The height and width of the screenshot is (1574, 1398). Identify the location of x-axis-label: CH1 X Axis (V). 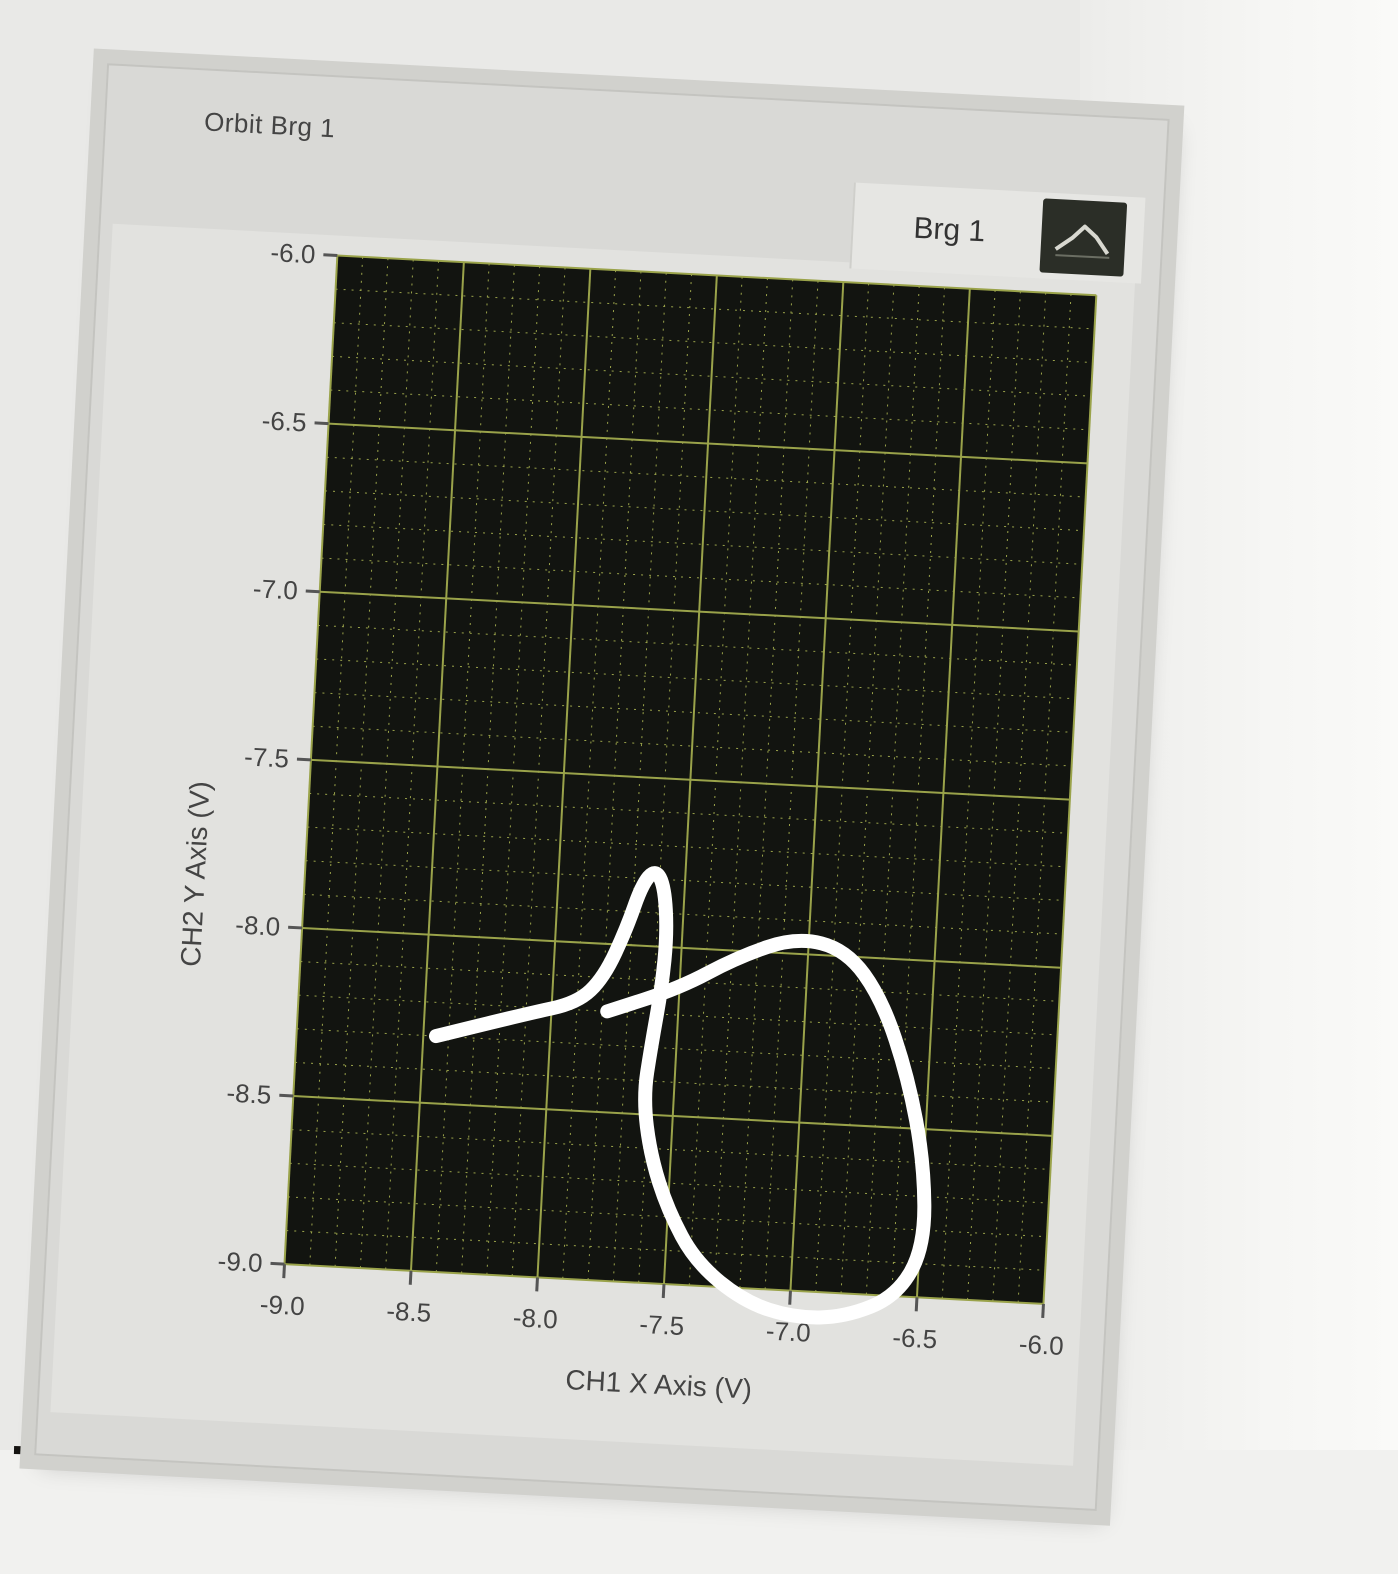
(659, 1384).